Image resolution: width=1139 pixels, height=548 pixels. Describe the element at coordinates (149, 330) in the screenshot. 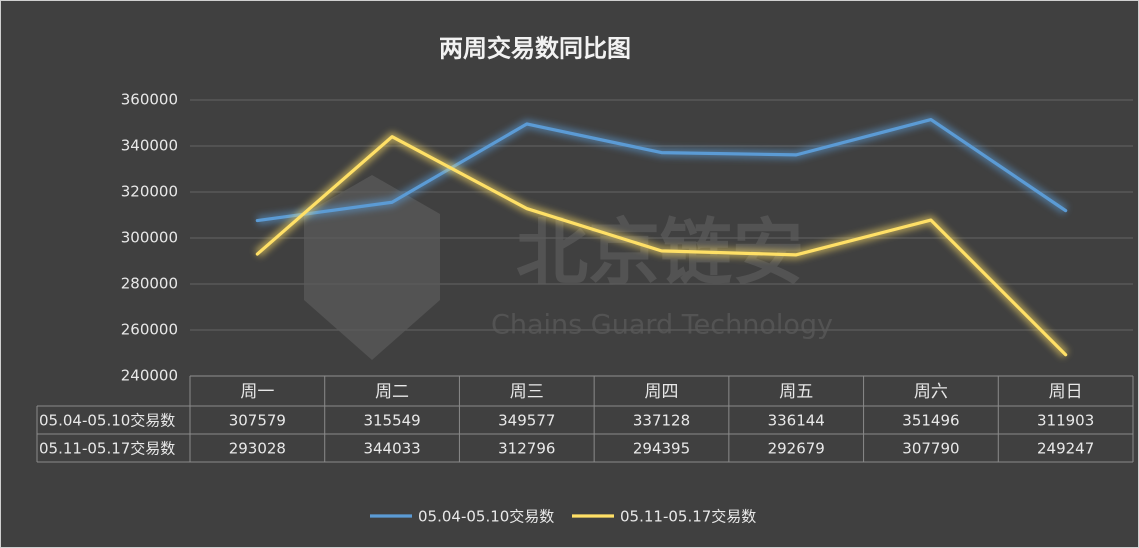

I see `y-tick-label: 260000` at that location.